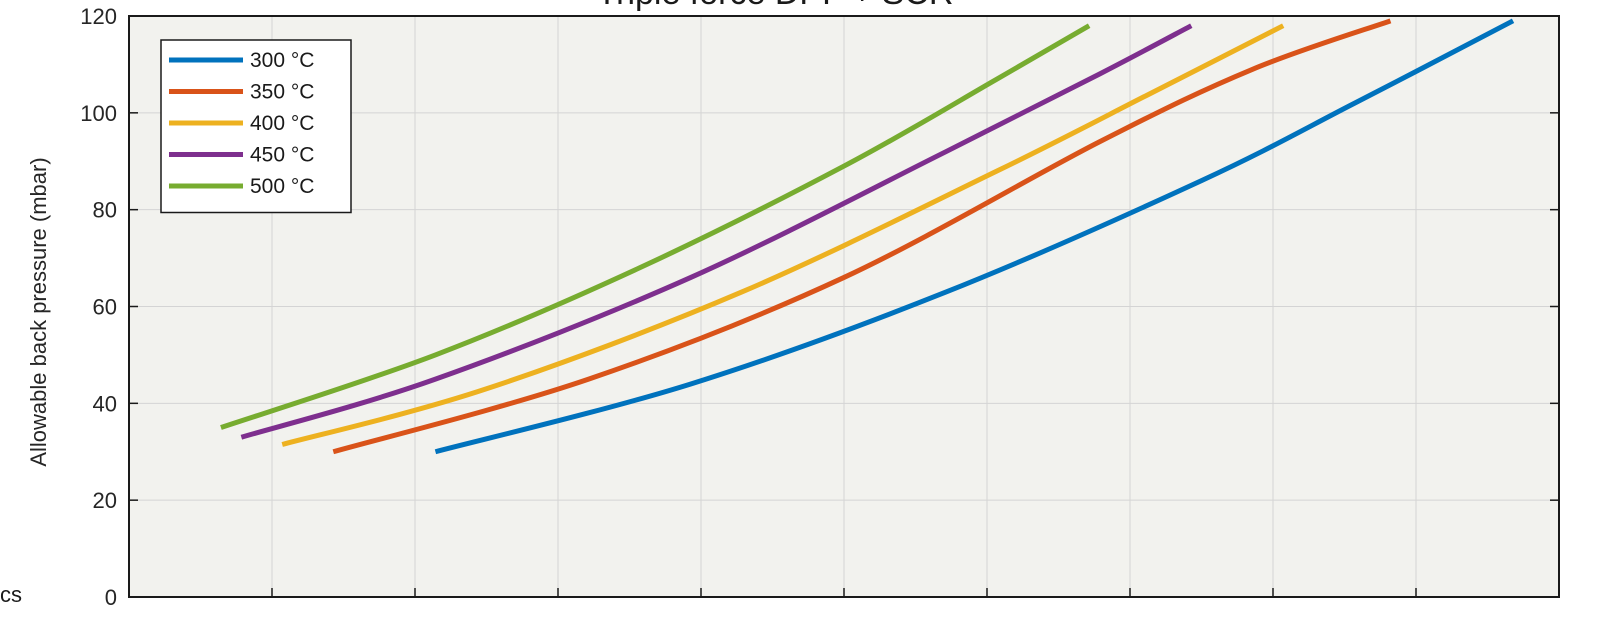 Image resolution: width=1601 pixels, height=623 pixels. I want to click on legend: 300 °C 350 °C 400 °C 450 °C 500 °C, so click(256, 126).